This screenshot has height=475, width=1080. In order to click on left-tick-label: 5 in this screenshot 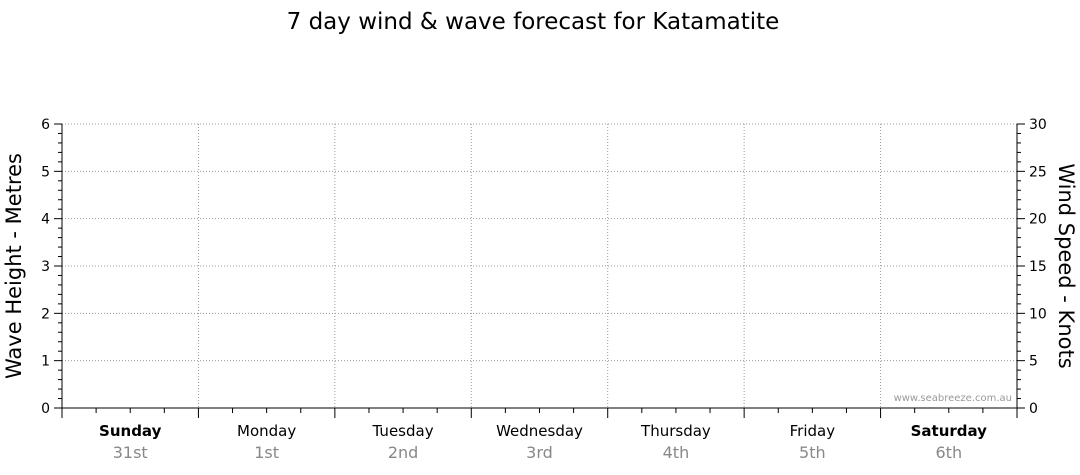, I will do `click(45, 172)`.